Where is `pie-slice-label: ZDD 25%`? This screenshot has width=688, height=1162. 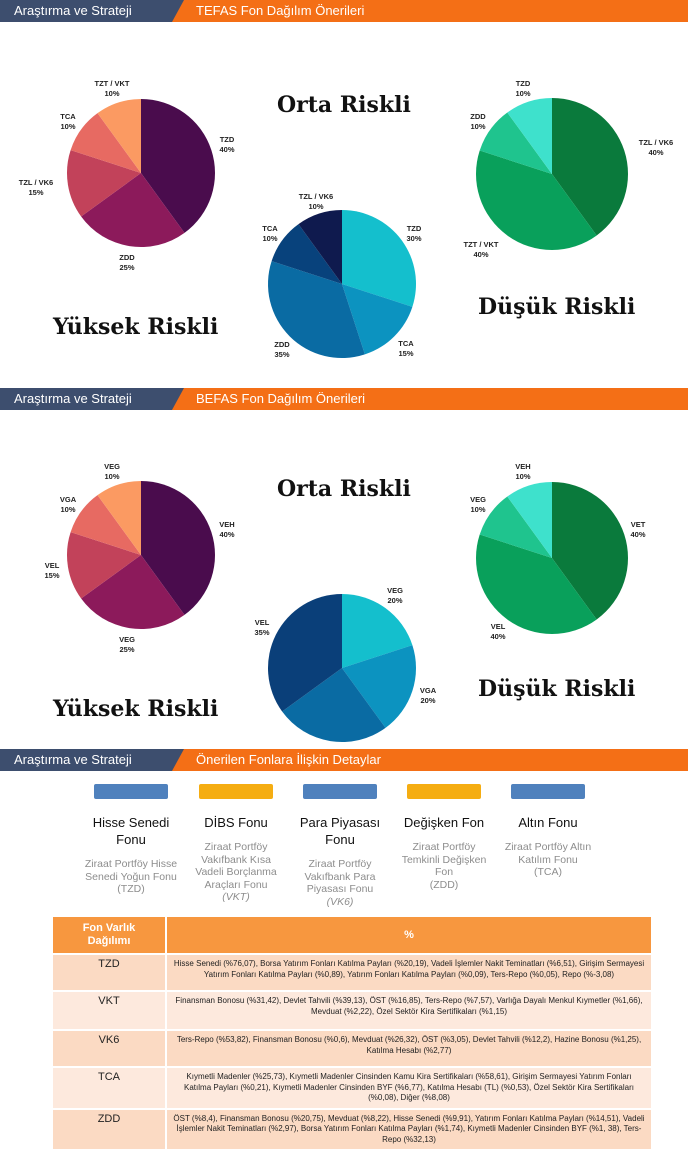
pie-slice-label: ZDD 25% is located at coordinates (127, 262).